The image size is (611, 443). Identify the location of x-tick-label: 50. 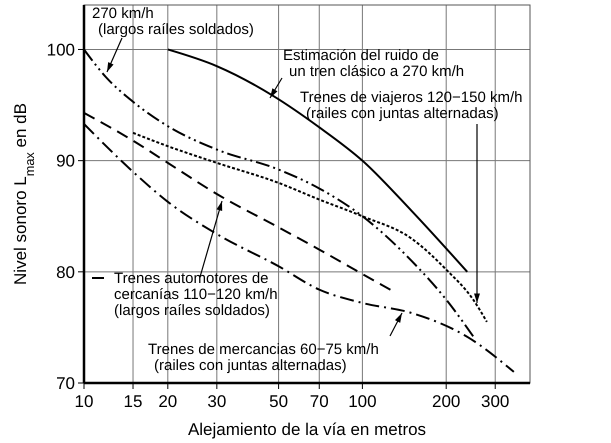
(278, 401).